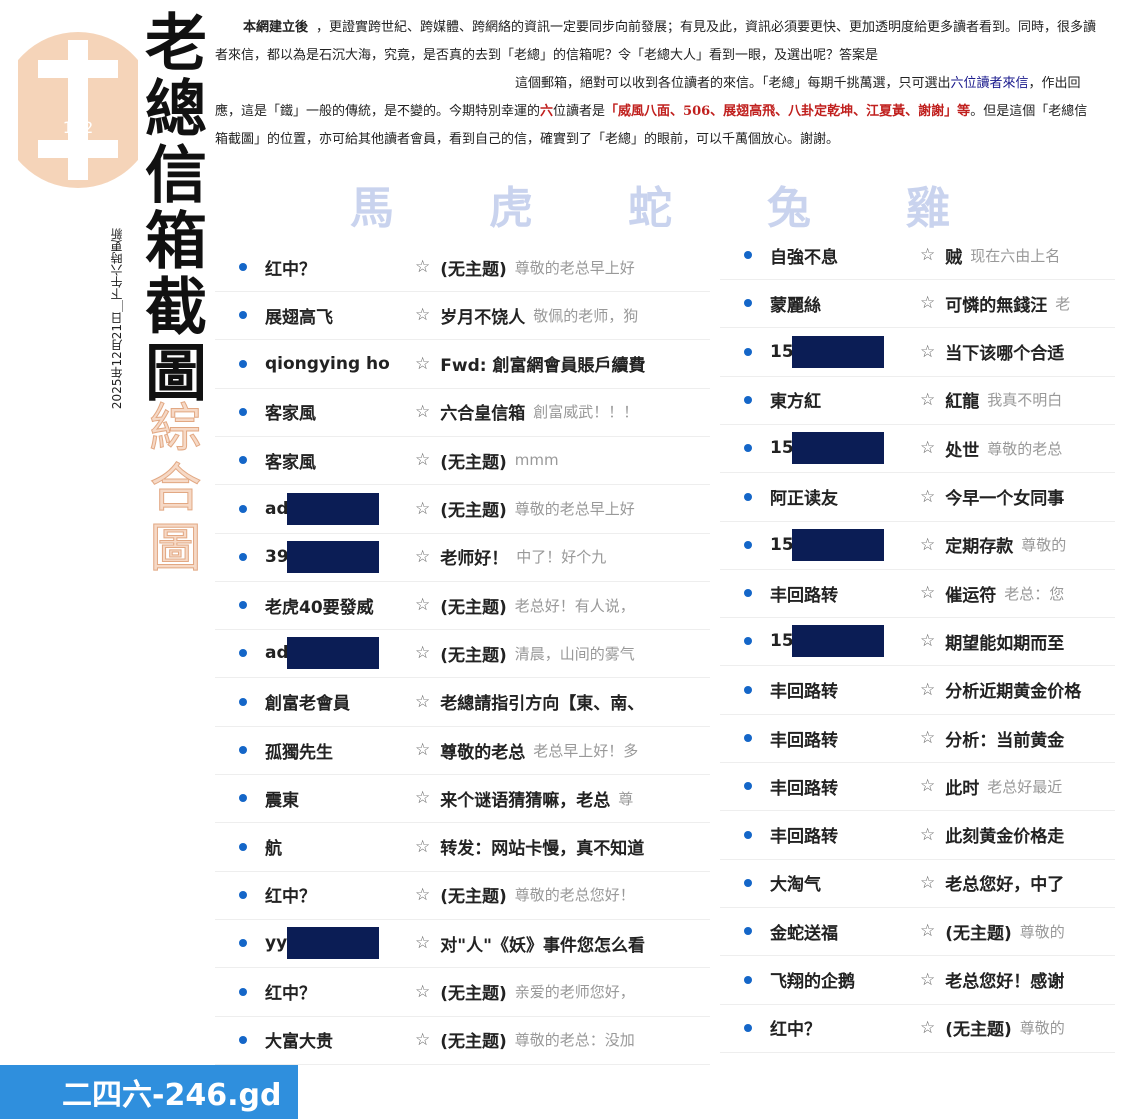 The height and width of the screenshot is (1119, 1136). Describe the element at coordinates (804, 257) in the screenshot. I see `sender: 自強不息` at that location.